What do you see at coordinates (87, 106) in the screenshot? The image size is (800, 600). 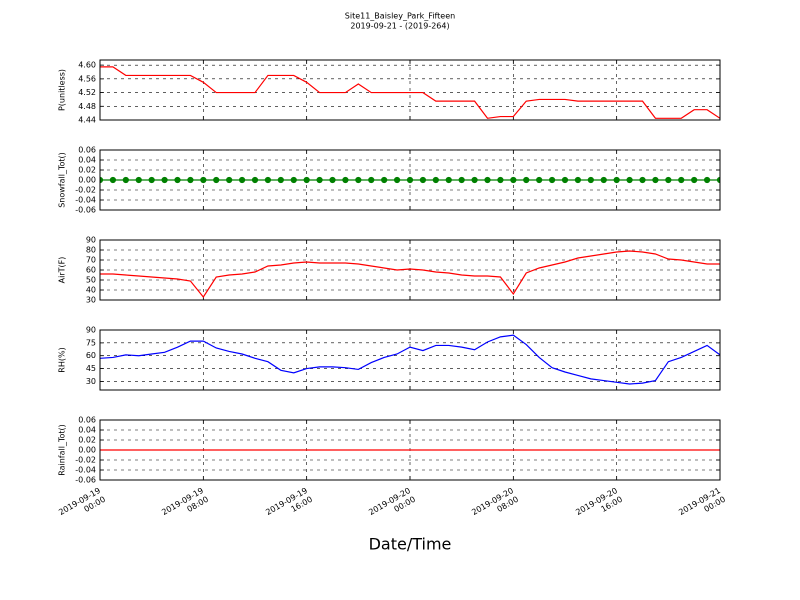 I see `y-tick-label: 4.48` at bounding box center [87, 106].